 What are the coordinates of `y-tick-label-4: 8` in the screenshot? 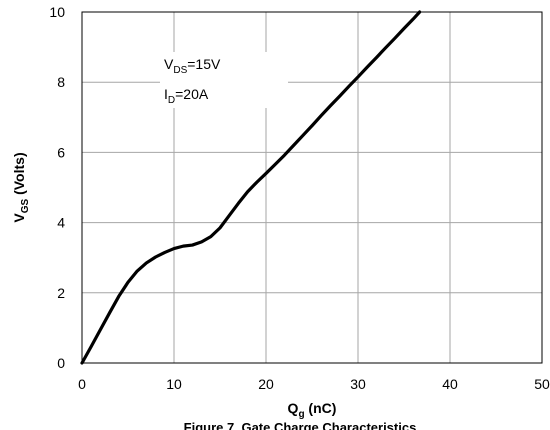 It's located at (61, 82).